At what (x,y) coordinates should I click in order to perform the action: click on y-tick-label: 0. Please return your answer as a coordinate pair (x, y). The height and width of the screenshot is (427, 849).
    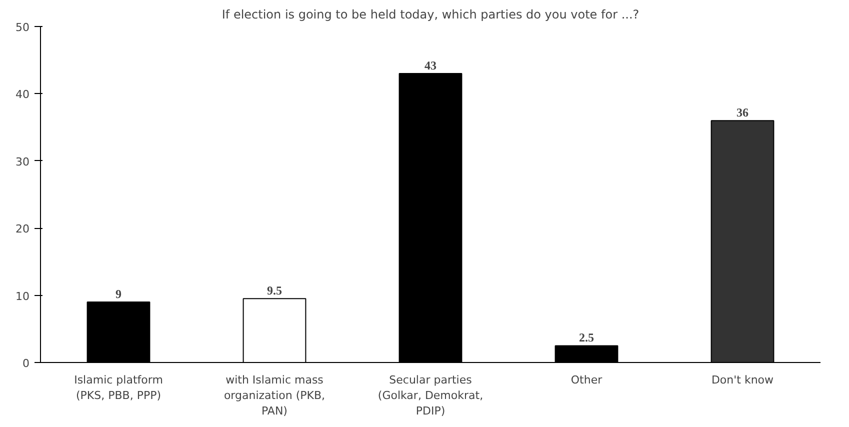
    Looking at the image, I should click on (26, 363).